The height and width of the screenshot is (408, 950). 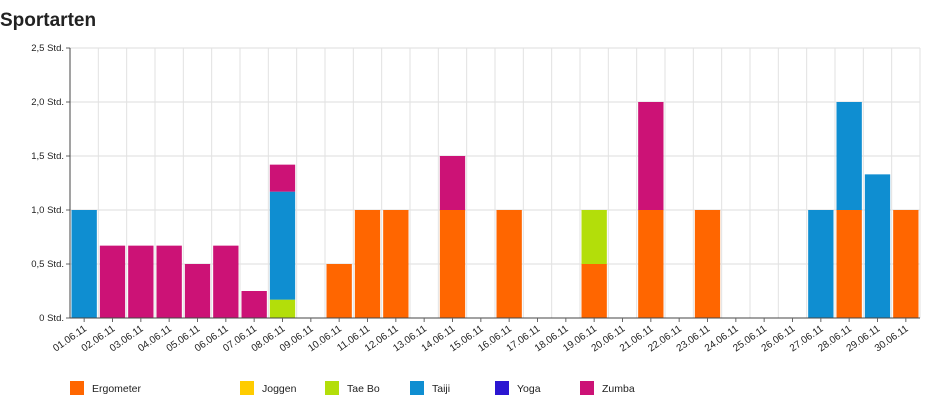 What do you see at coordinates (529, 389) in the screenshot?
I see `legend-label: Yoga` at bounding box center [529, 389].